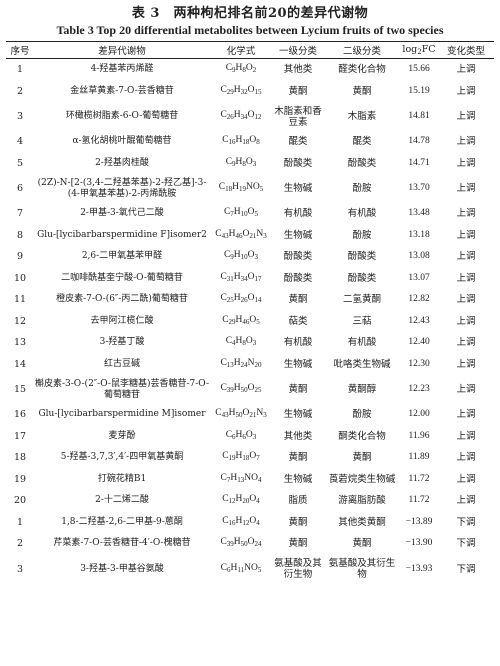 The height and width of the screenshot is (666, 500). Describe the element at coordinates (361, 300) in the screenshot. I see `cell-class2: 二氢黄酮` at that location.